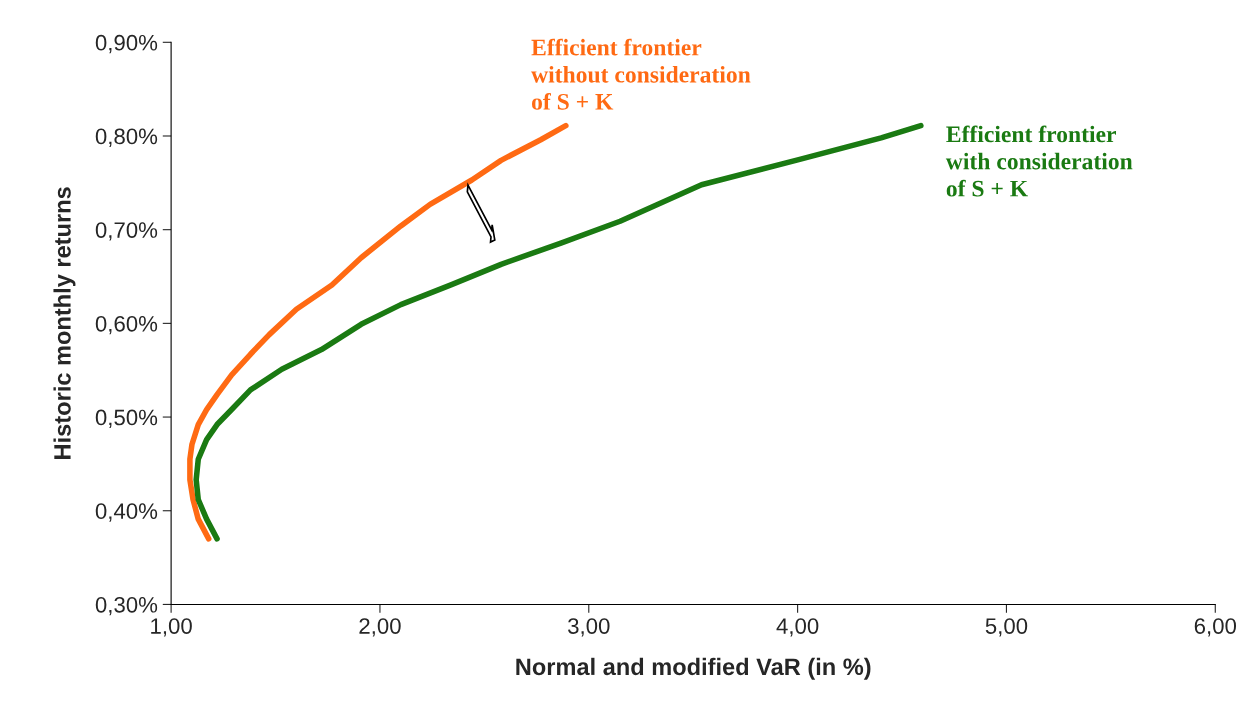 The width and height of the screenshot is (1249, 717). I want to click on x-tick-label: 2,00, so click(380, 627).